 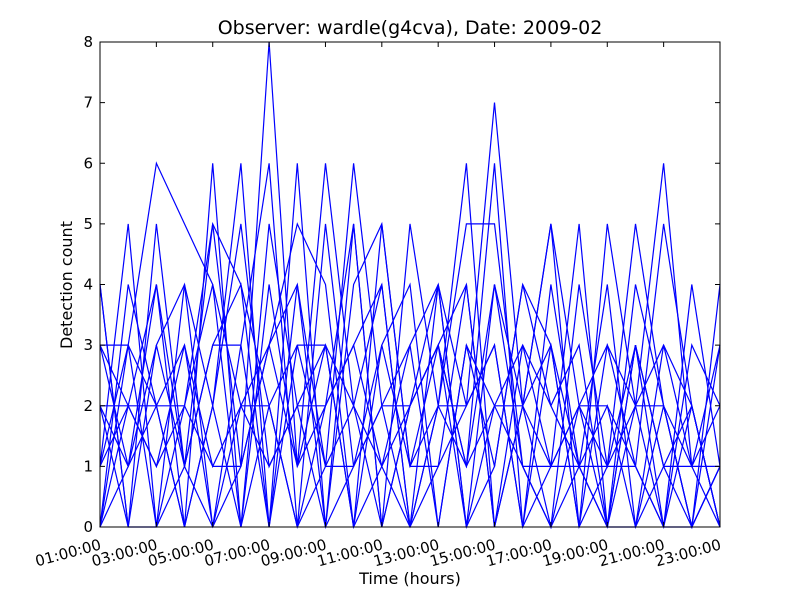 I want to click on y-axis-title: Detection count, so click(x=66, y=285).